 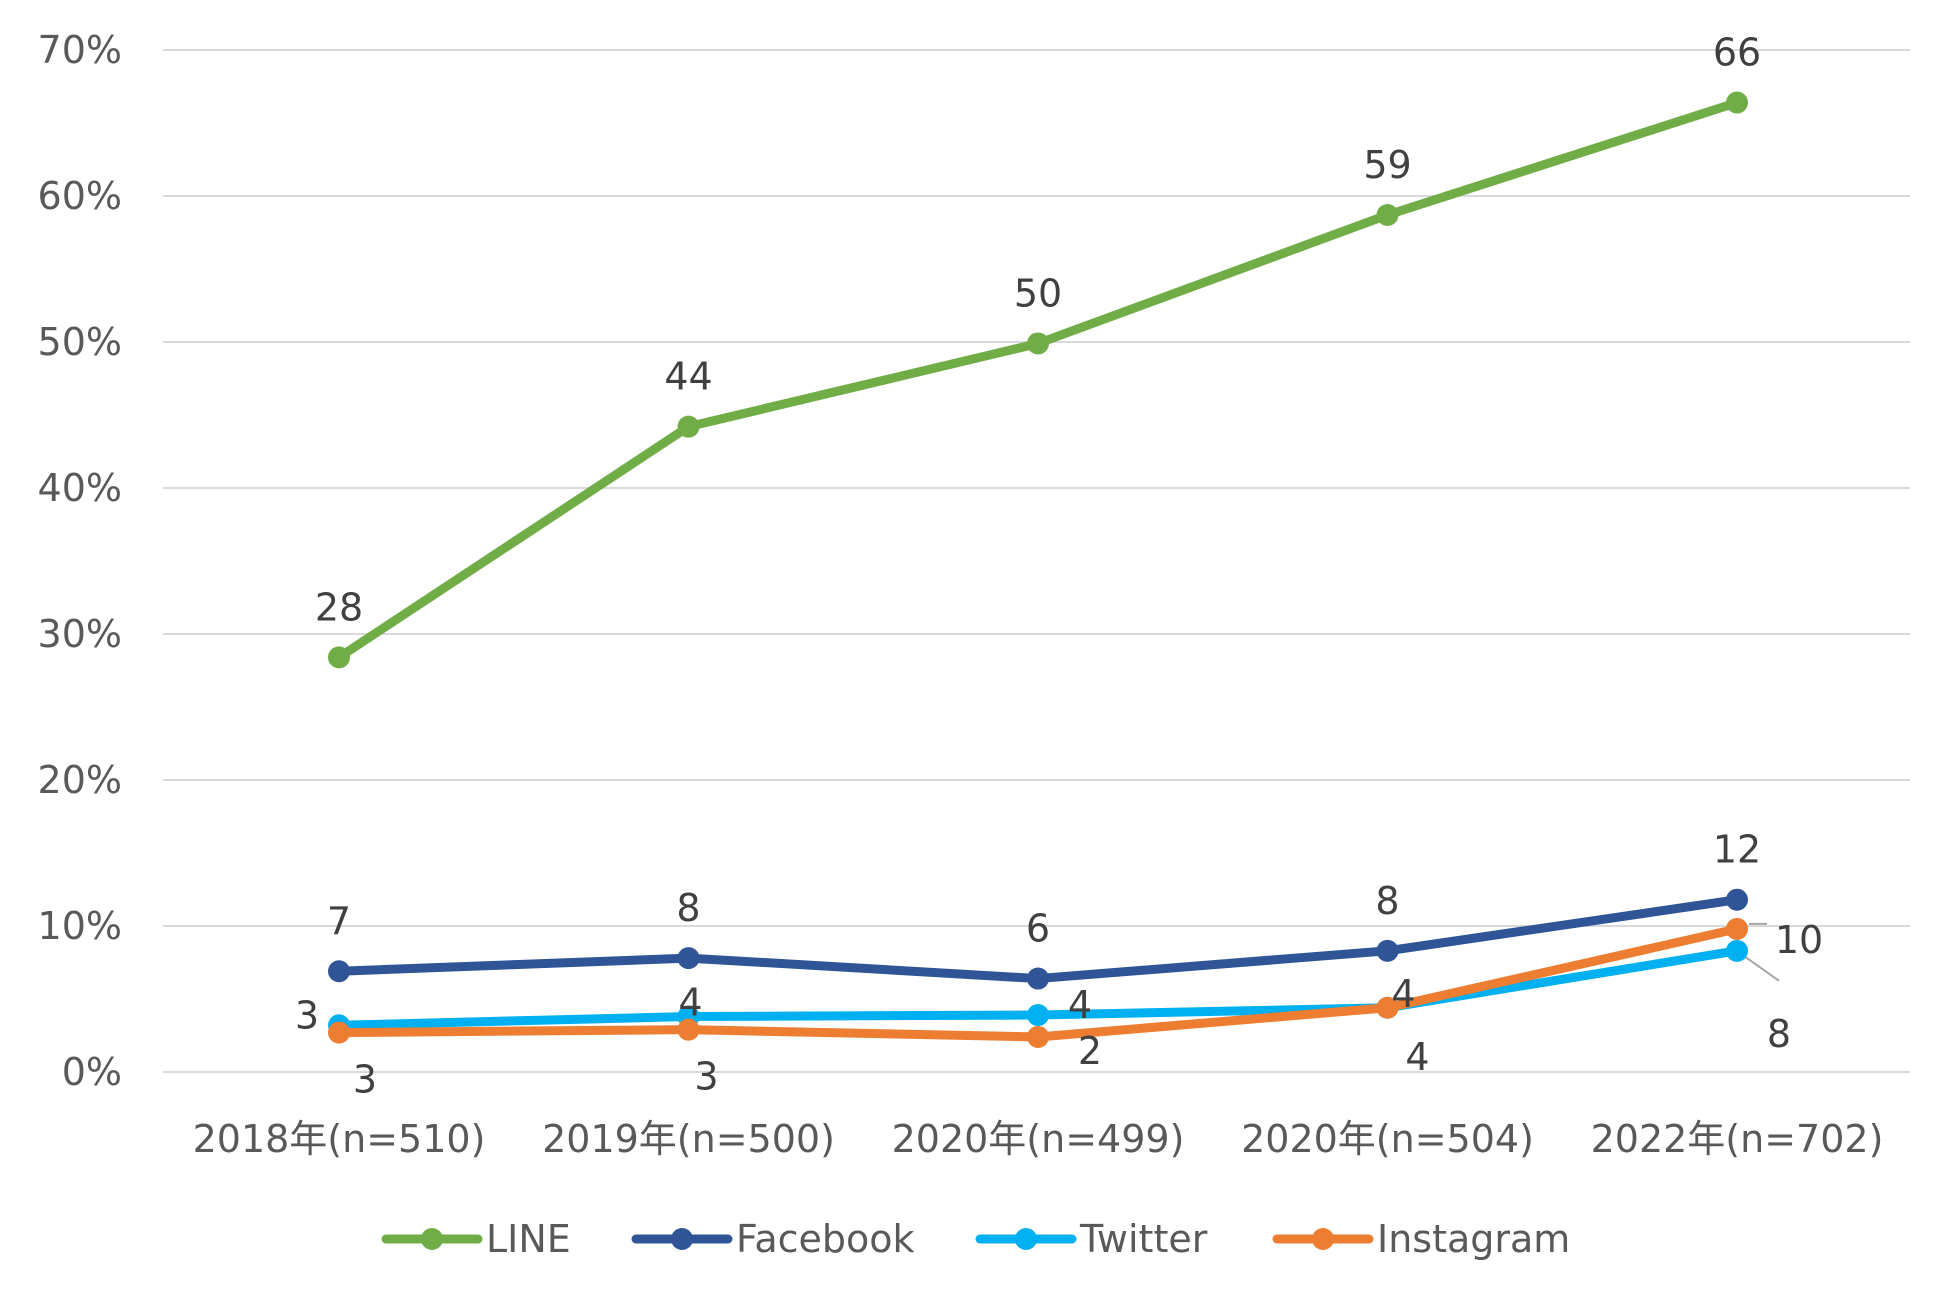 I want to click on y-tick-label: 60%, so click(x=80, y=196).